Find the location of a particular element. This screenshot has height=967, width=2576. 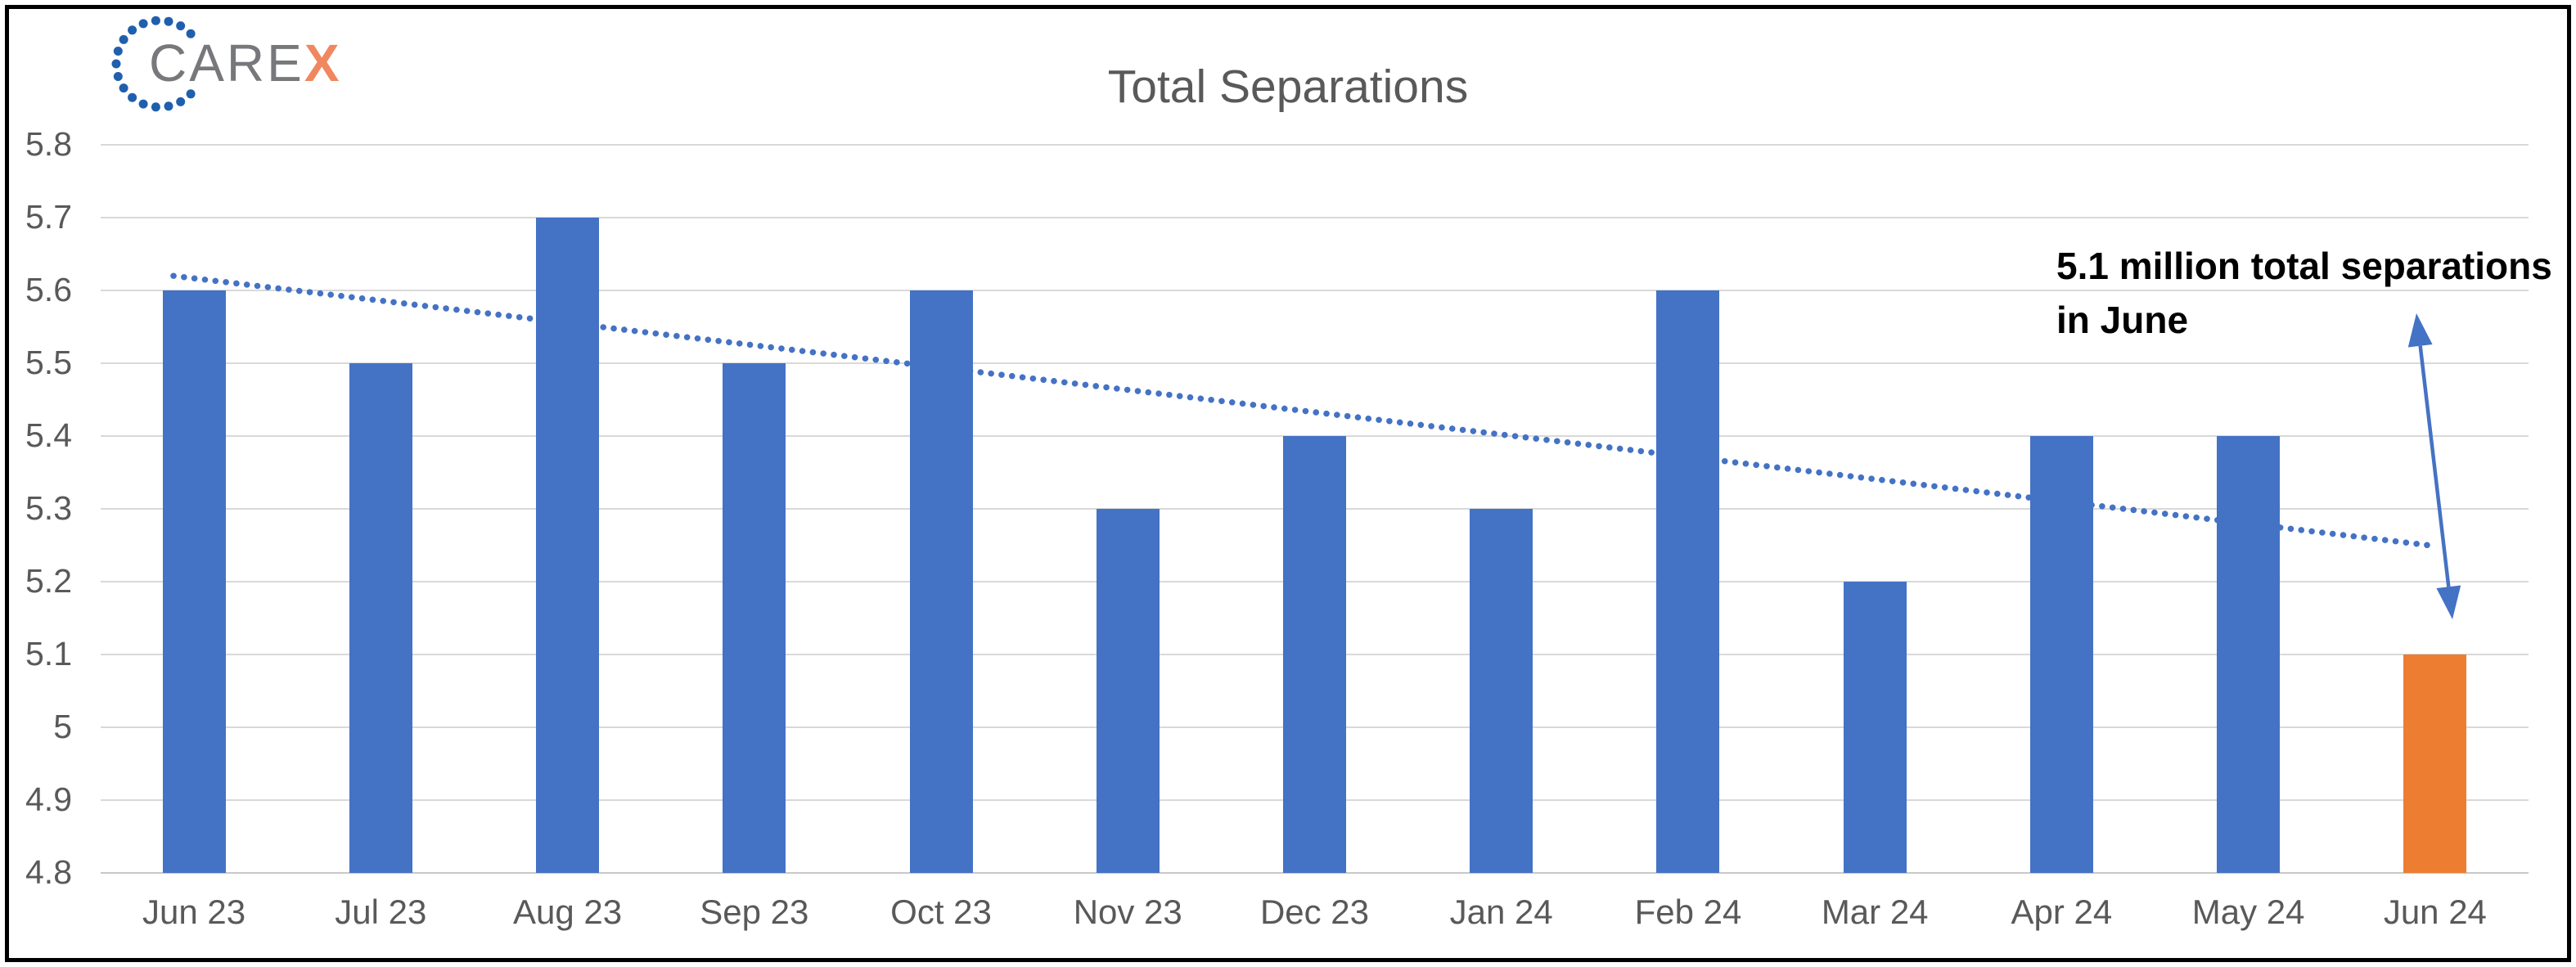

x-tick-label: Mar 24 is located at coordinates (1875, 912).